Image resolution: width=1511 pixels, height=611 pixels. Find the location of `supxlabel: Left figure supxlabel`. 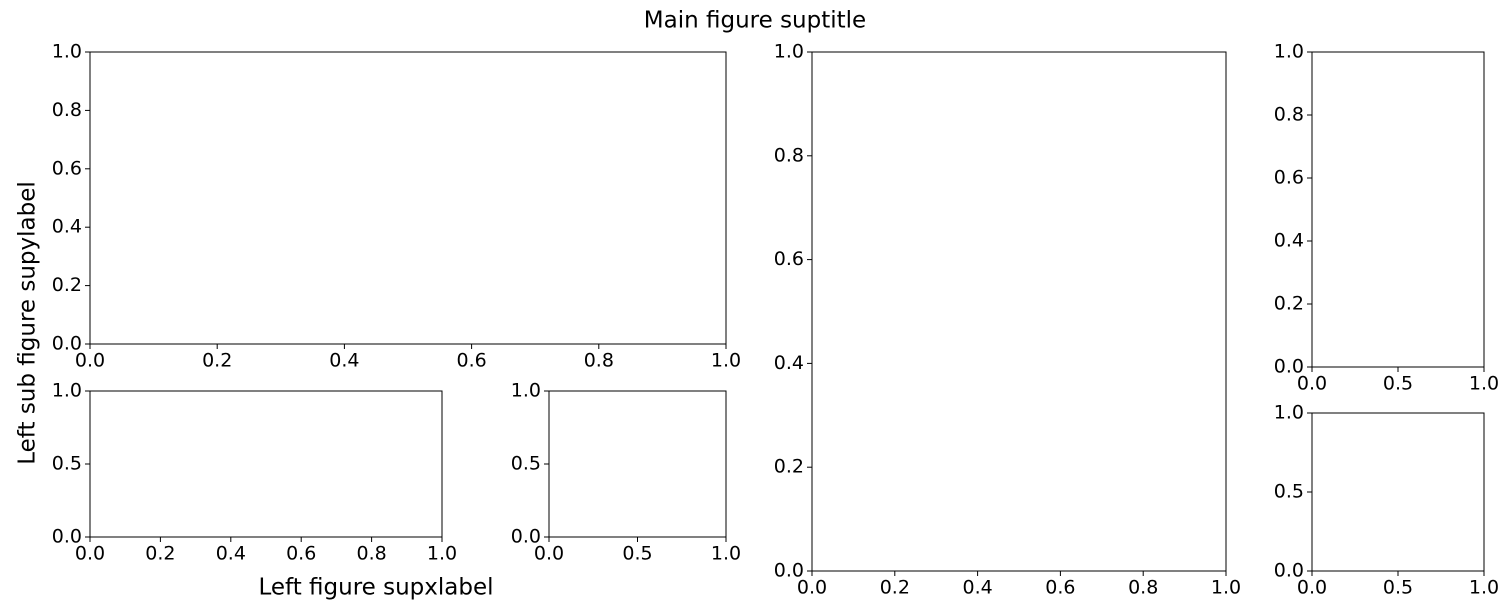

supxlabel: Left figure supxlabel is located at coordinates (375, 588).